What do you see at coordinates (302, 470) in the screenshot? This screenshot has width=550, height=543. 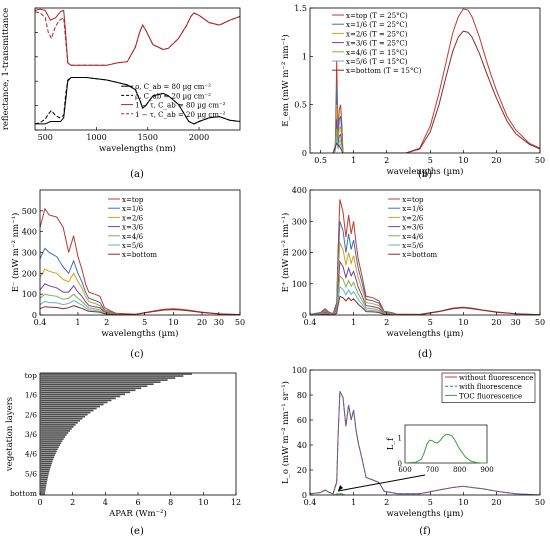 I see `y-tick-label: 20` at bounding box center [302, 470].